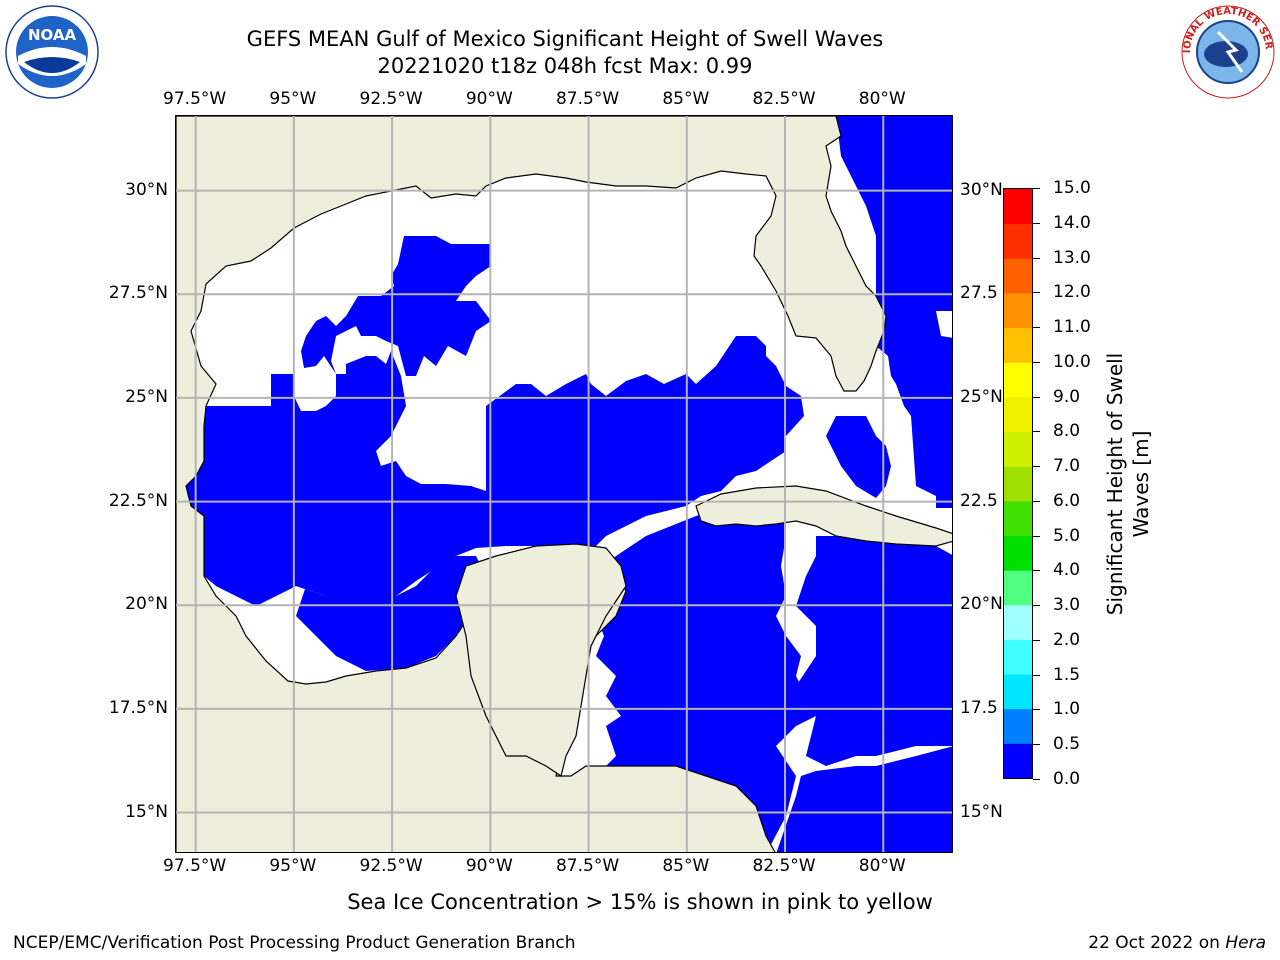 The height and width of the screenshot is (960, 1280). Describe the element at coordinates (1067, 570) in the screenshot. I see `colorbar-tick-label: 4.0` at that location.